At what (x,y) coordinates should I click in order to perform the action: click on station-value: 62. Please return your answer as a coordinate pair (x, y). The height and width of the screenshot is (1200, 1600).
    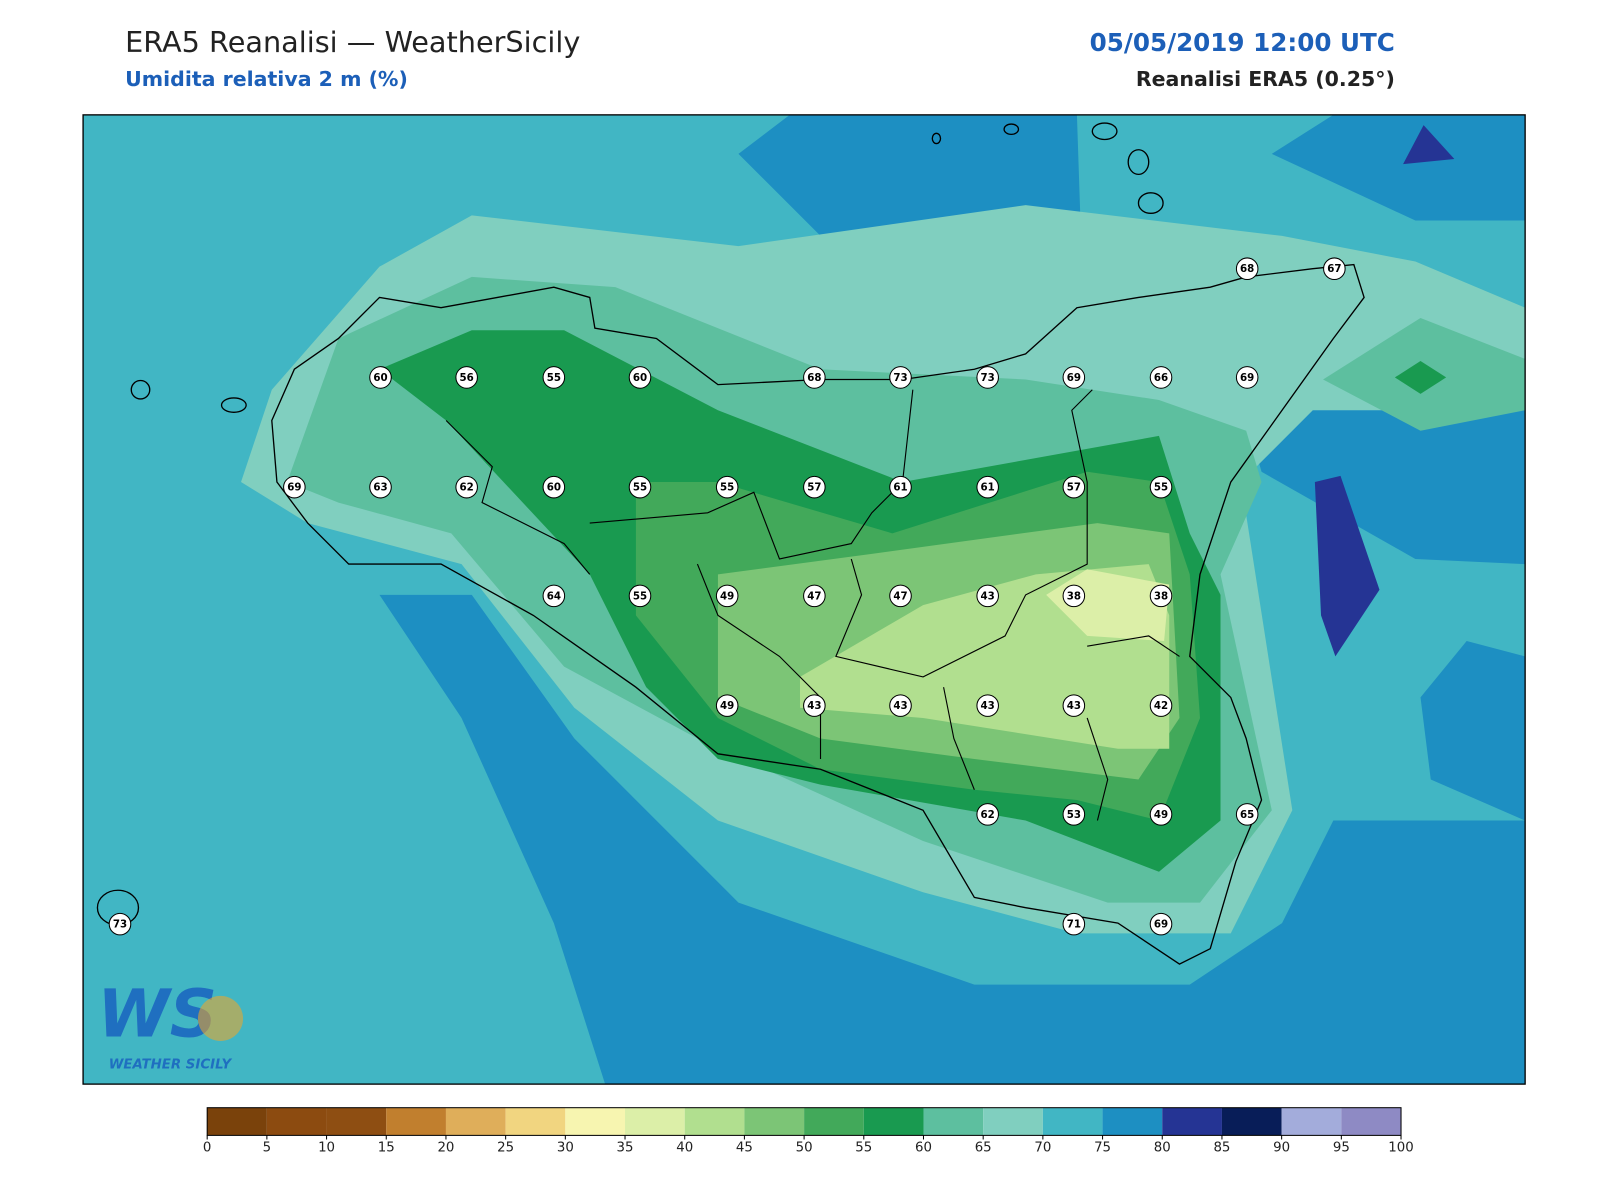
    Looking at the image, I should click on (988, 815).